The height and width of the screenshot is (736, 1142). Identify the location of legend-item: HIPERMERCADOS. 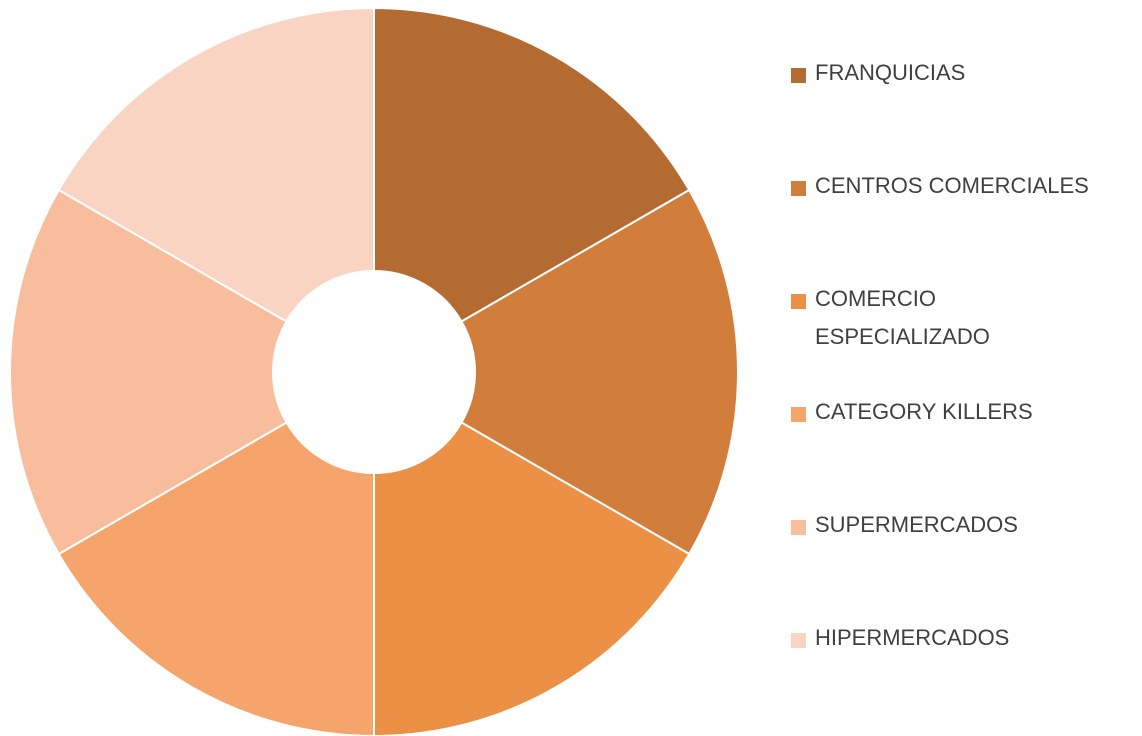
(953, 641).